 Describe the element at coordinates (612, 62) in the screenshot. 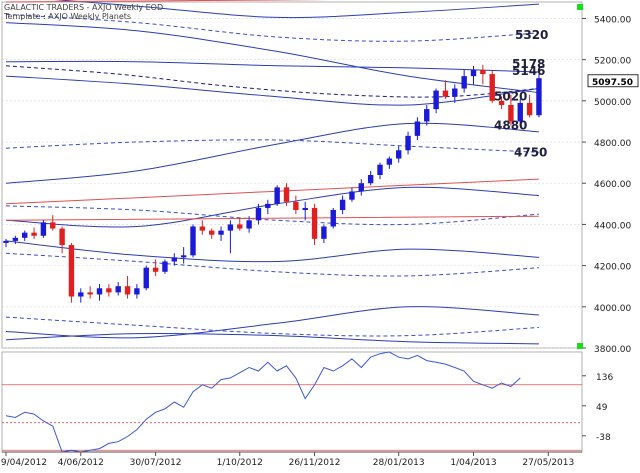

I see `y-tick-label: 5200.00` at that location.